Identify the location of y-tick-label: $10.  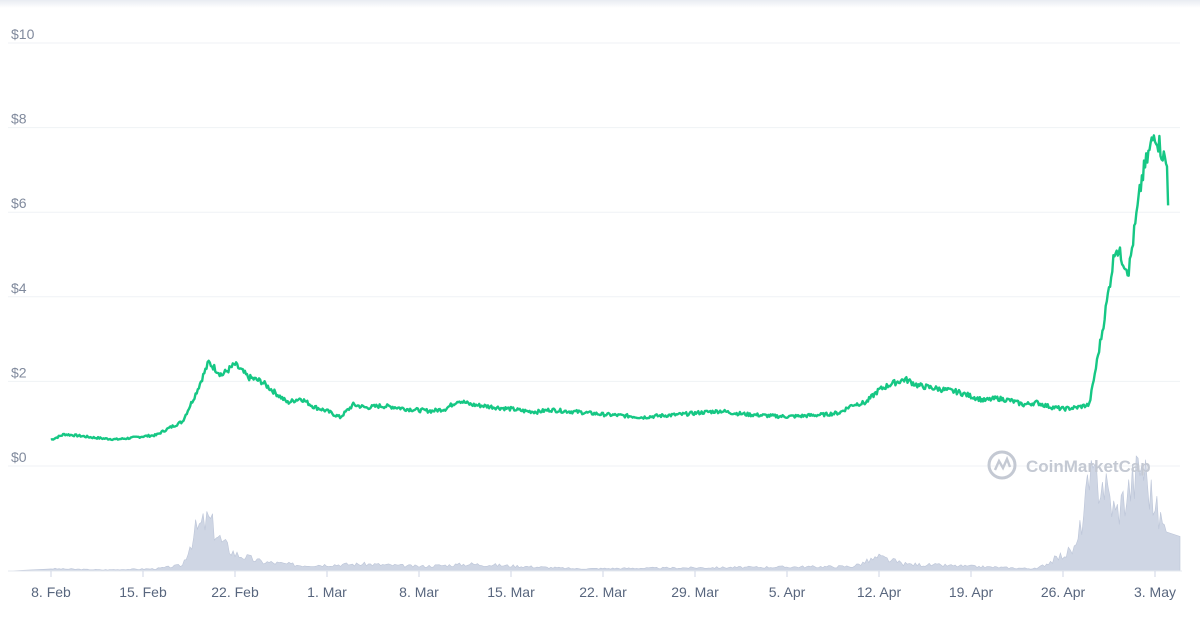
(23, 34).